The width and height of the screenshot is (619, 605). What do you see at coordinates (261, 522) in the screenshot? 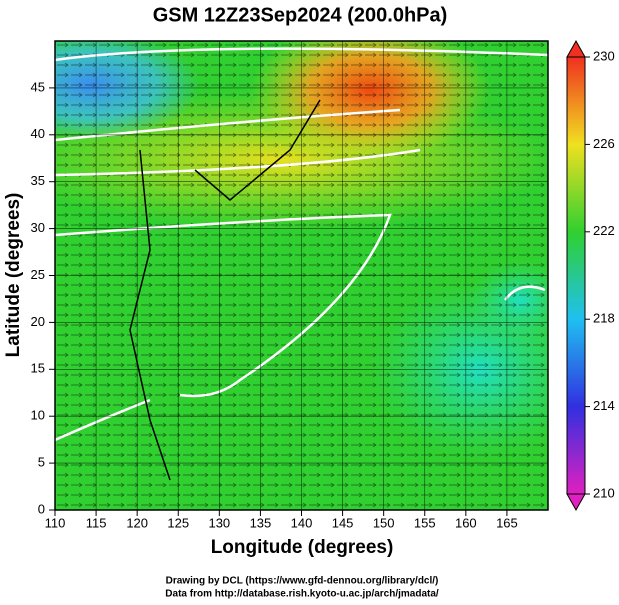
I see `x-tick-label: 135` at bounding box center [261, 522].